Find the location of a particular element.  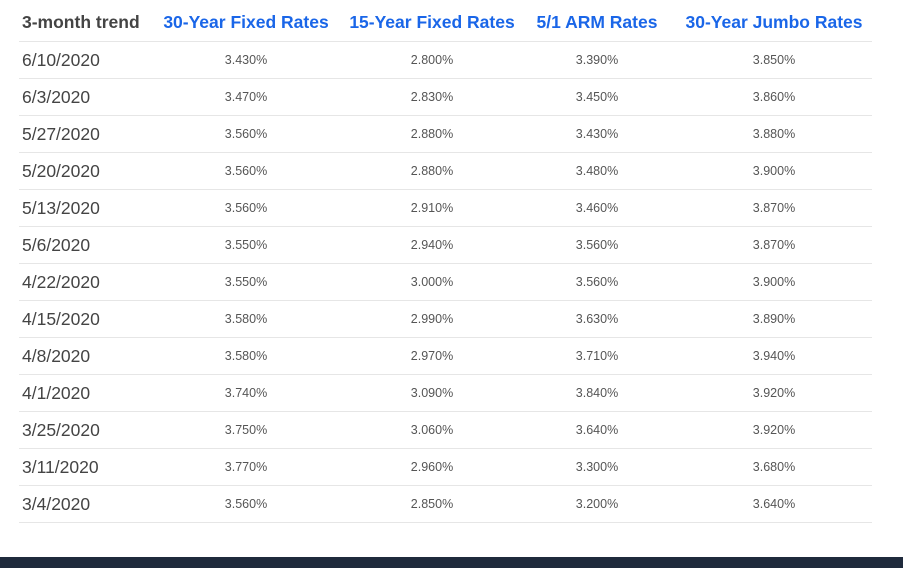

table-row: 4/1/2020 3.740% 3.090% 3.840% 3.920% is located at coordinates (445, 393).